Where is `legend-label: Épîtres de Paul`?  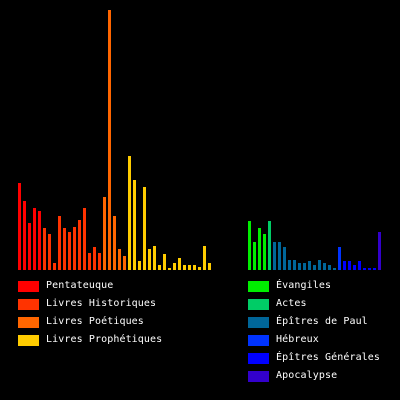
legend-label: Épîtres de Paul is located at coordinates (322, 321).